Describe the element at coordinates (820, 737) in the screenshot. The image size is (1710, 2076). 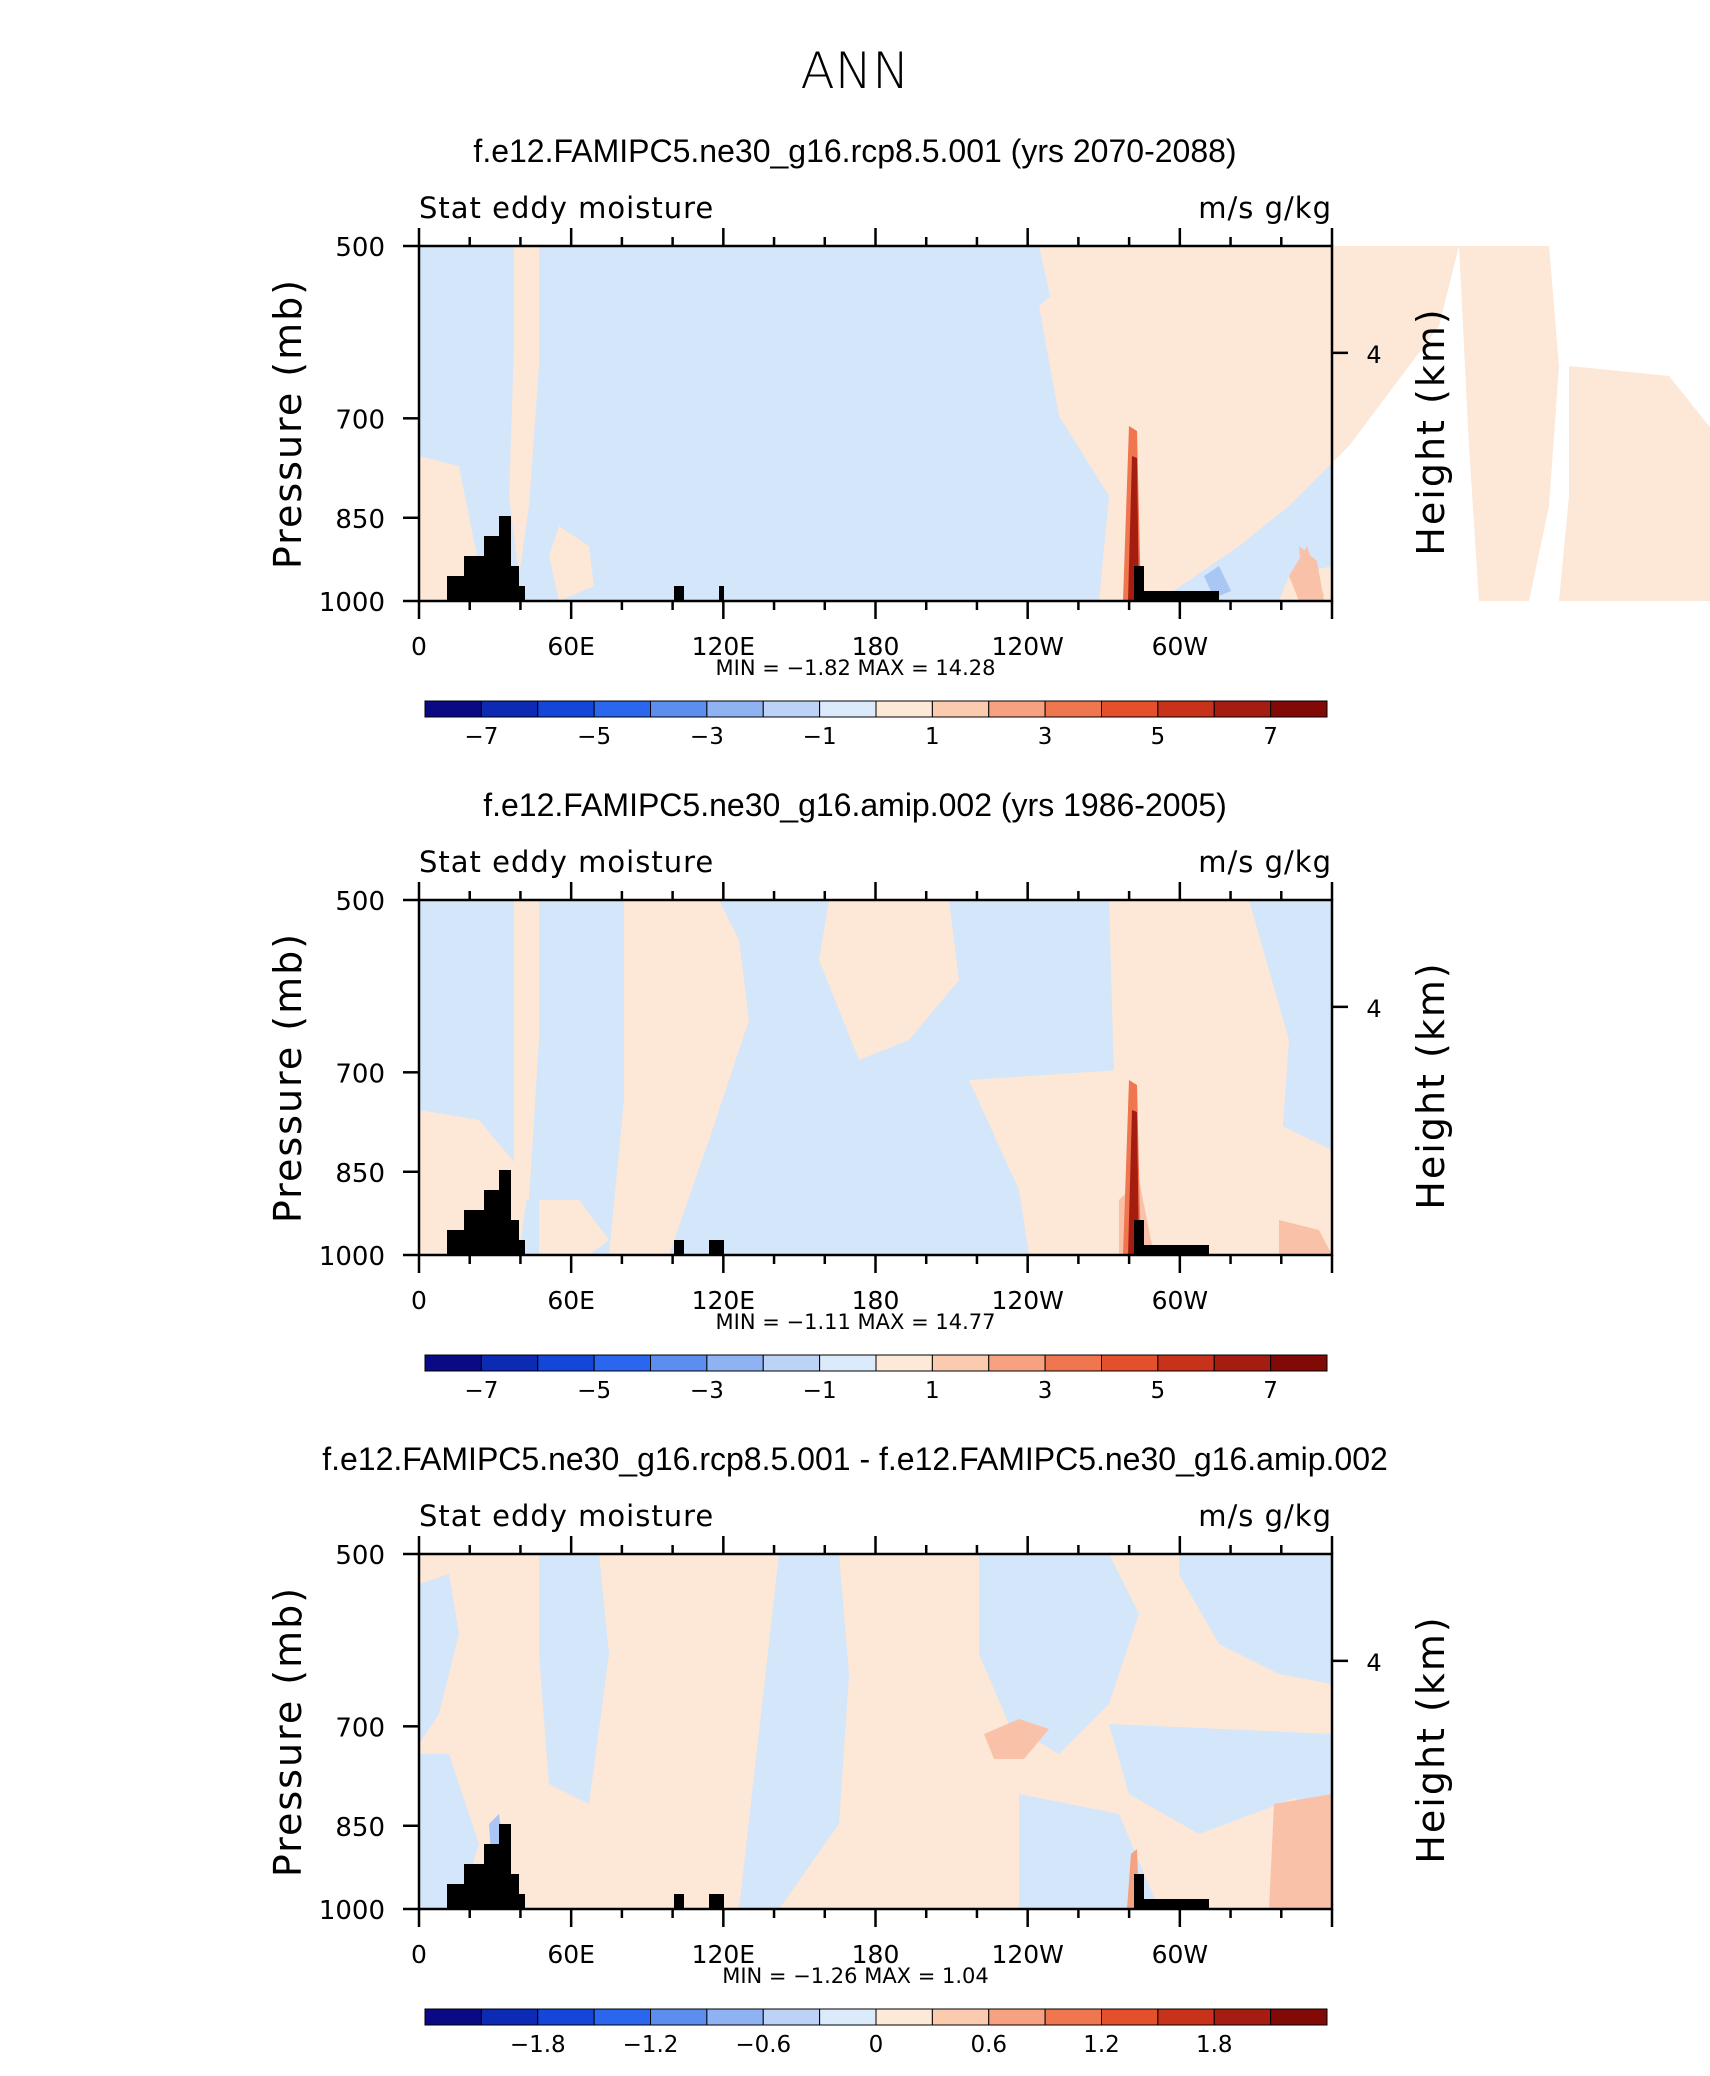
I see `colorbar-label: −1` at that location.